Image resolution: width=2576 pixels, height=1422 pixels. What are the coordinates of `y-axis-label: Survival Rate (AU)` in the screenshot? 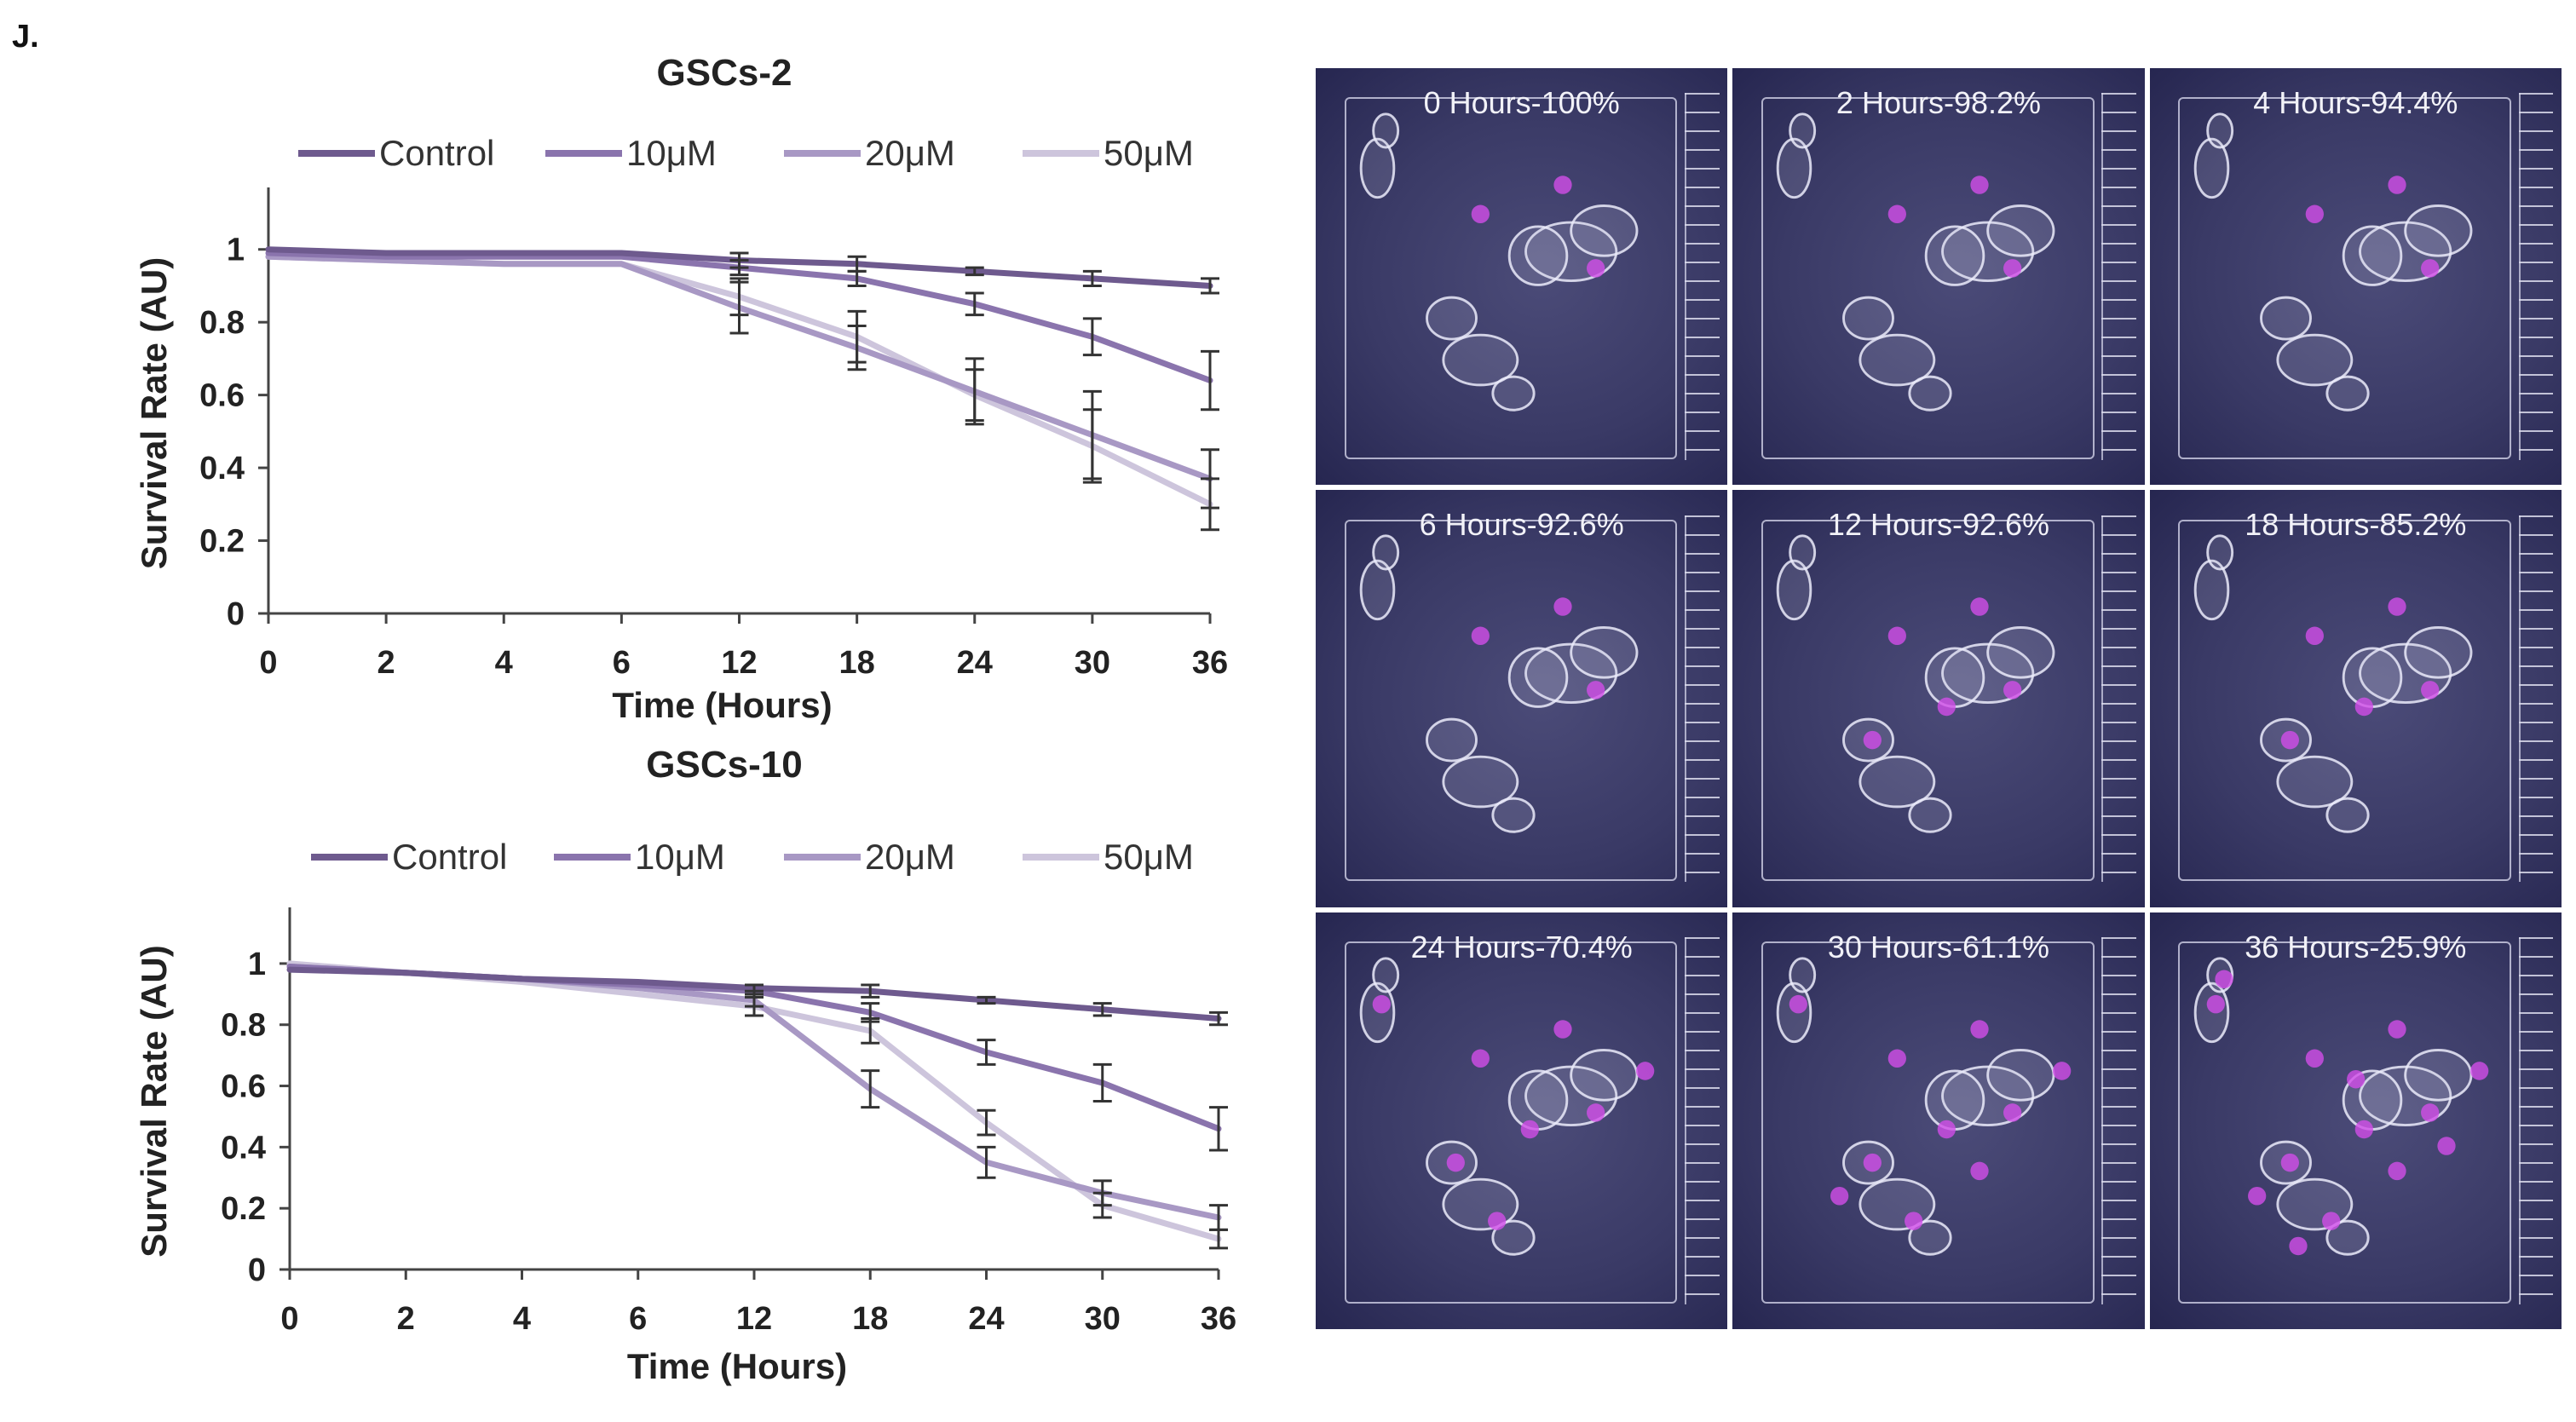 It's located at (154, 413).